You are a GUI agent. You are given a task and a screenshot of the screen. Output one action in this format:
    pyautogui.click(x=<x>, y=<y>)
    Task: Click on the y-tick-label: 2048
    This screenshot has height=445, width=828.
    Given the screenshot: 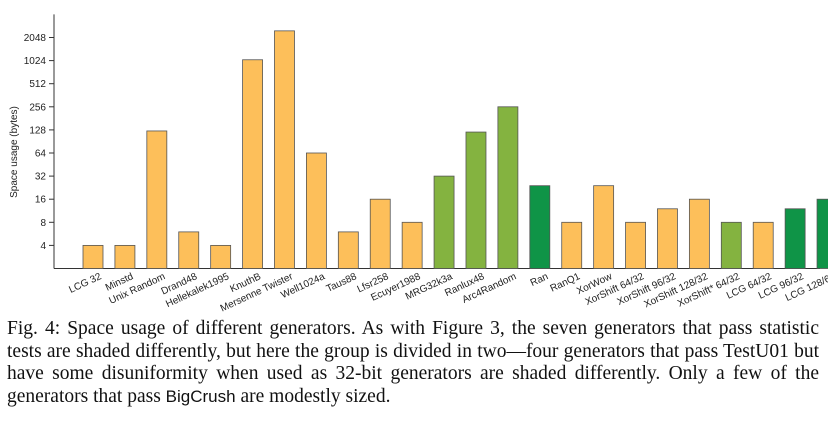 What is the action you would take?
    pyautogui.click(x=35, y=38)
    